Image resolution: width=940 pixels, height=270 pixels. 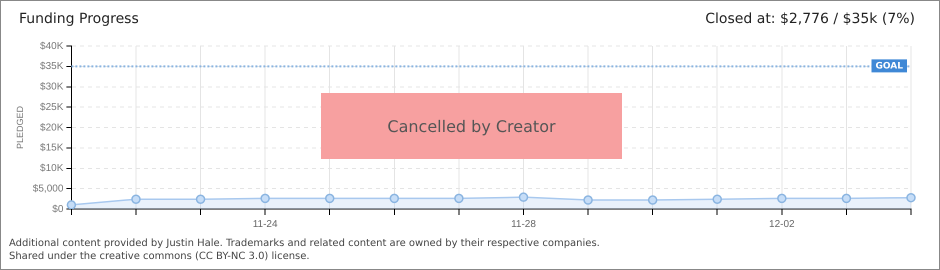 I want to click on y-tick-label: $40K, so click(x=52, y=46).